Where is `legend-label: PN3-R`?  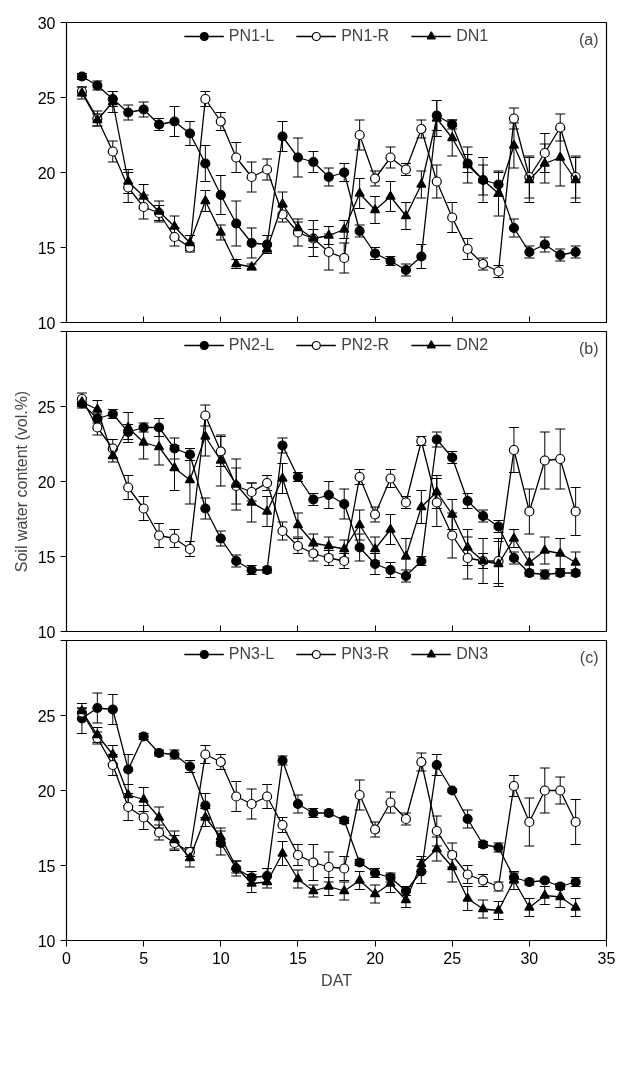
legend-label: PN3-R is located at coordinates (365, 654).